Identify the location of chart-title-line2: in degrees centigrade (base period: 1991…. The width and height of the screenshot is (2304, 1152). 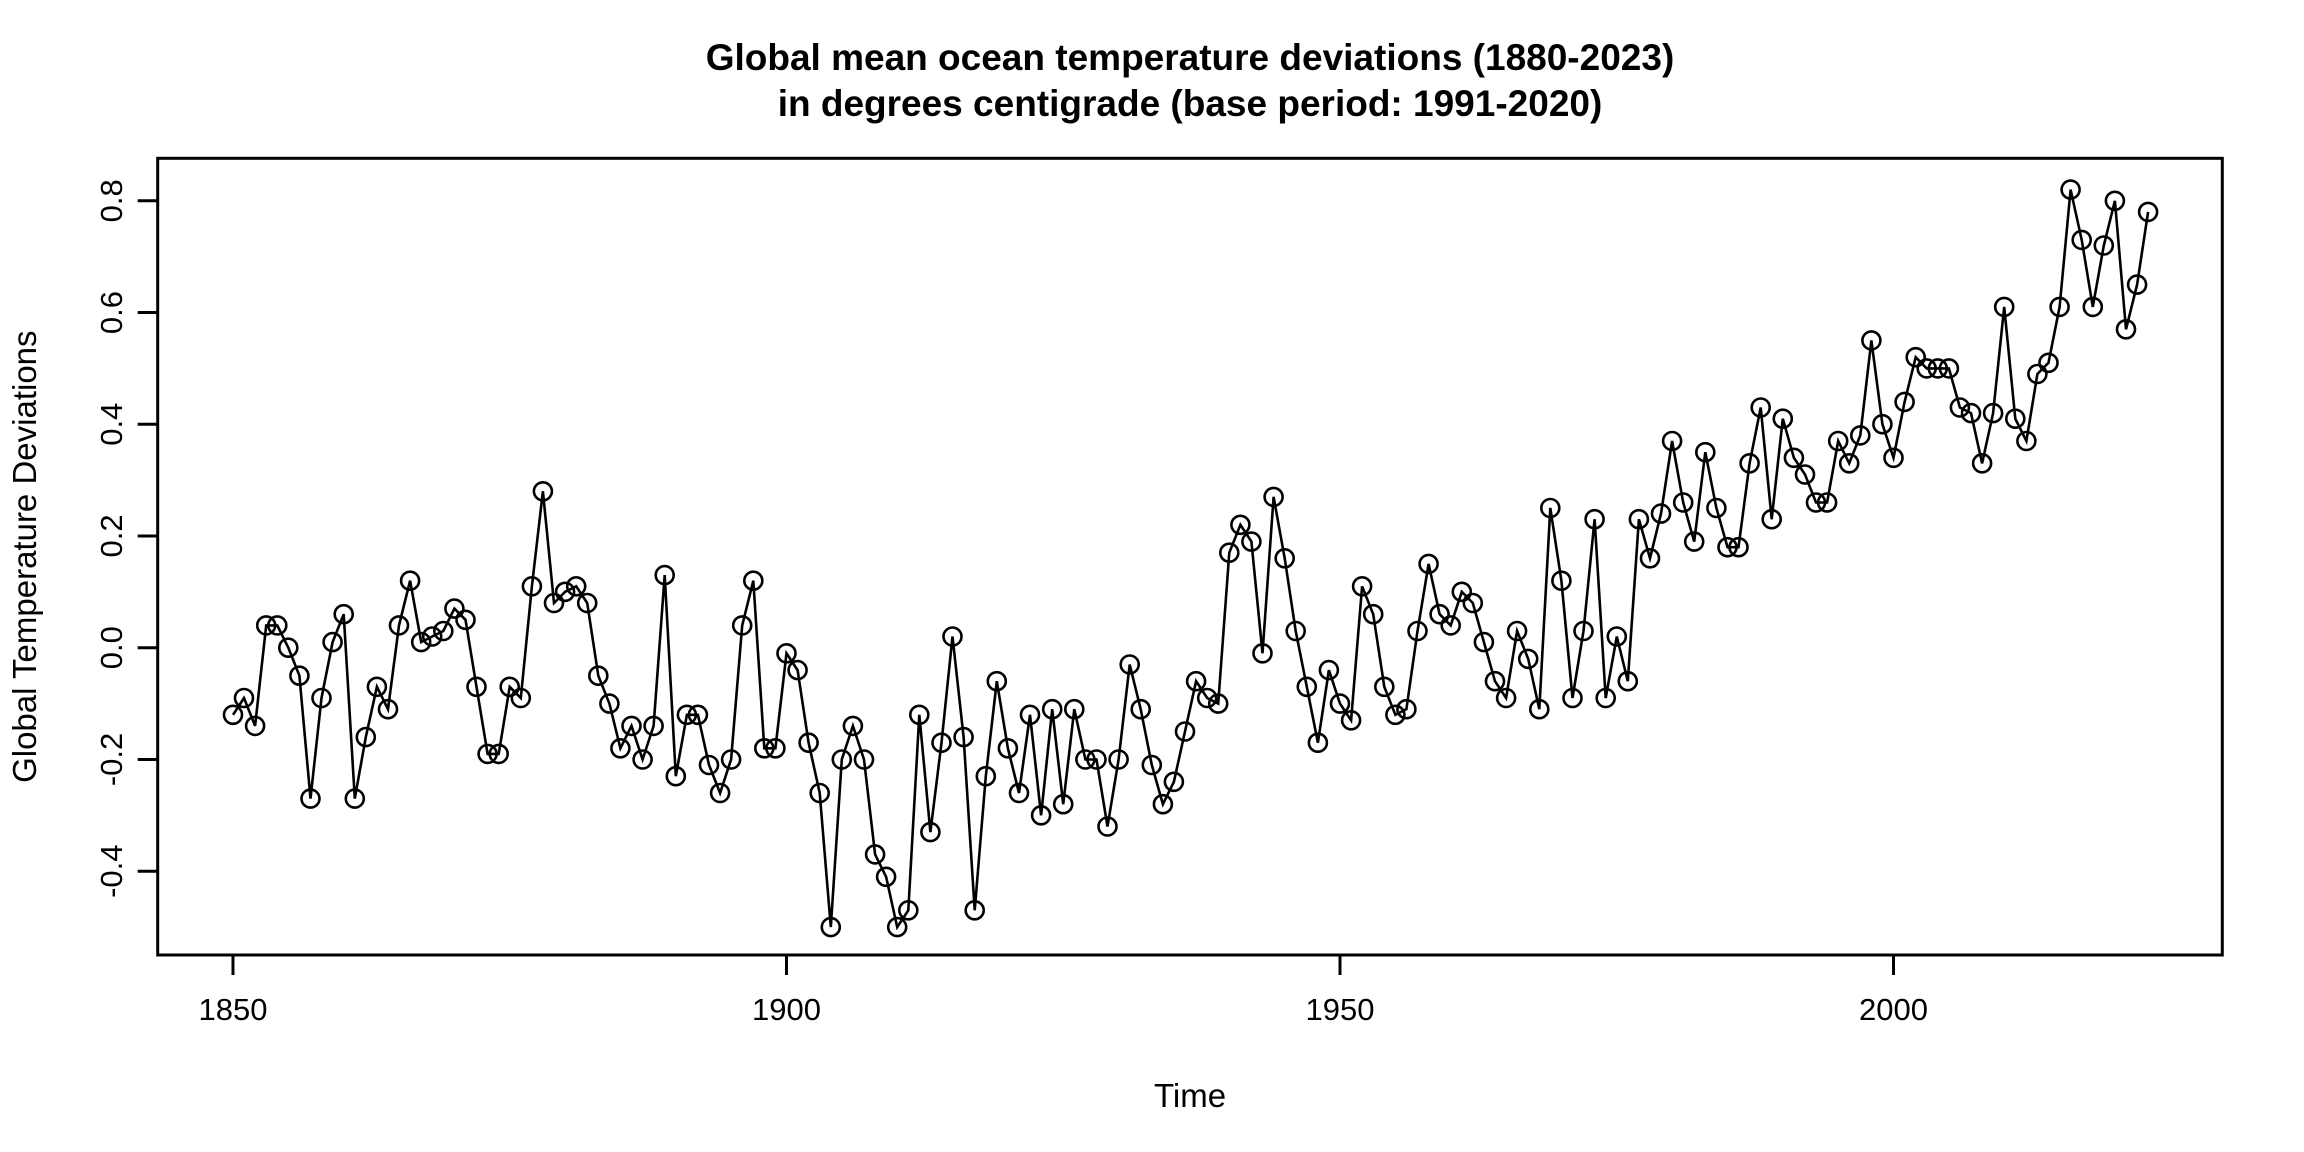
(1190, 103).